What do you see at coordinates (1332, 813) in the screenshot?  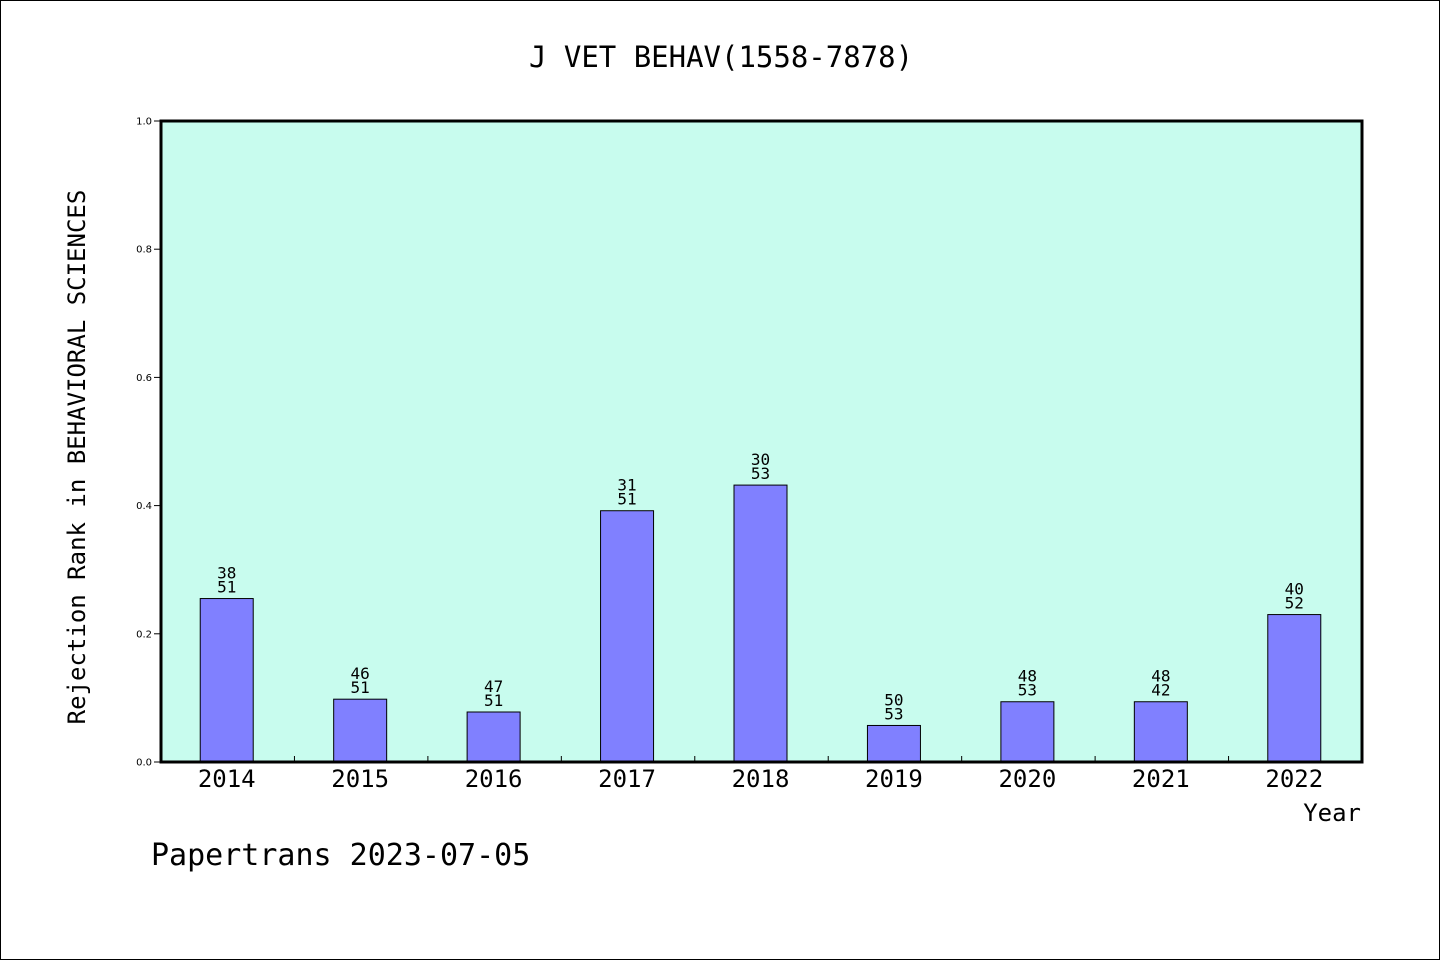 I see `x-axis-label: Year` at bounding box center [1332, 813].